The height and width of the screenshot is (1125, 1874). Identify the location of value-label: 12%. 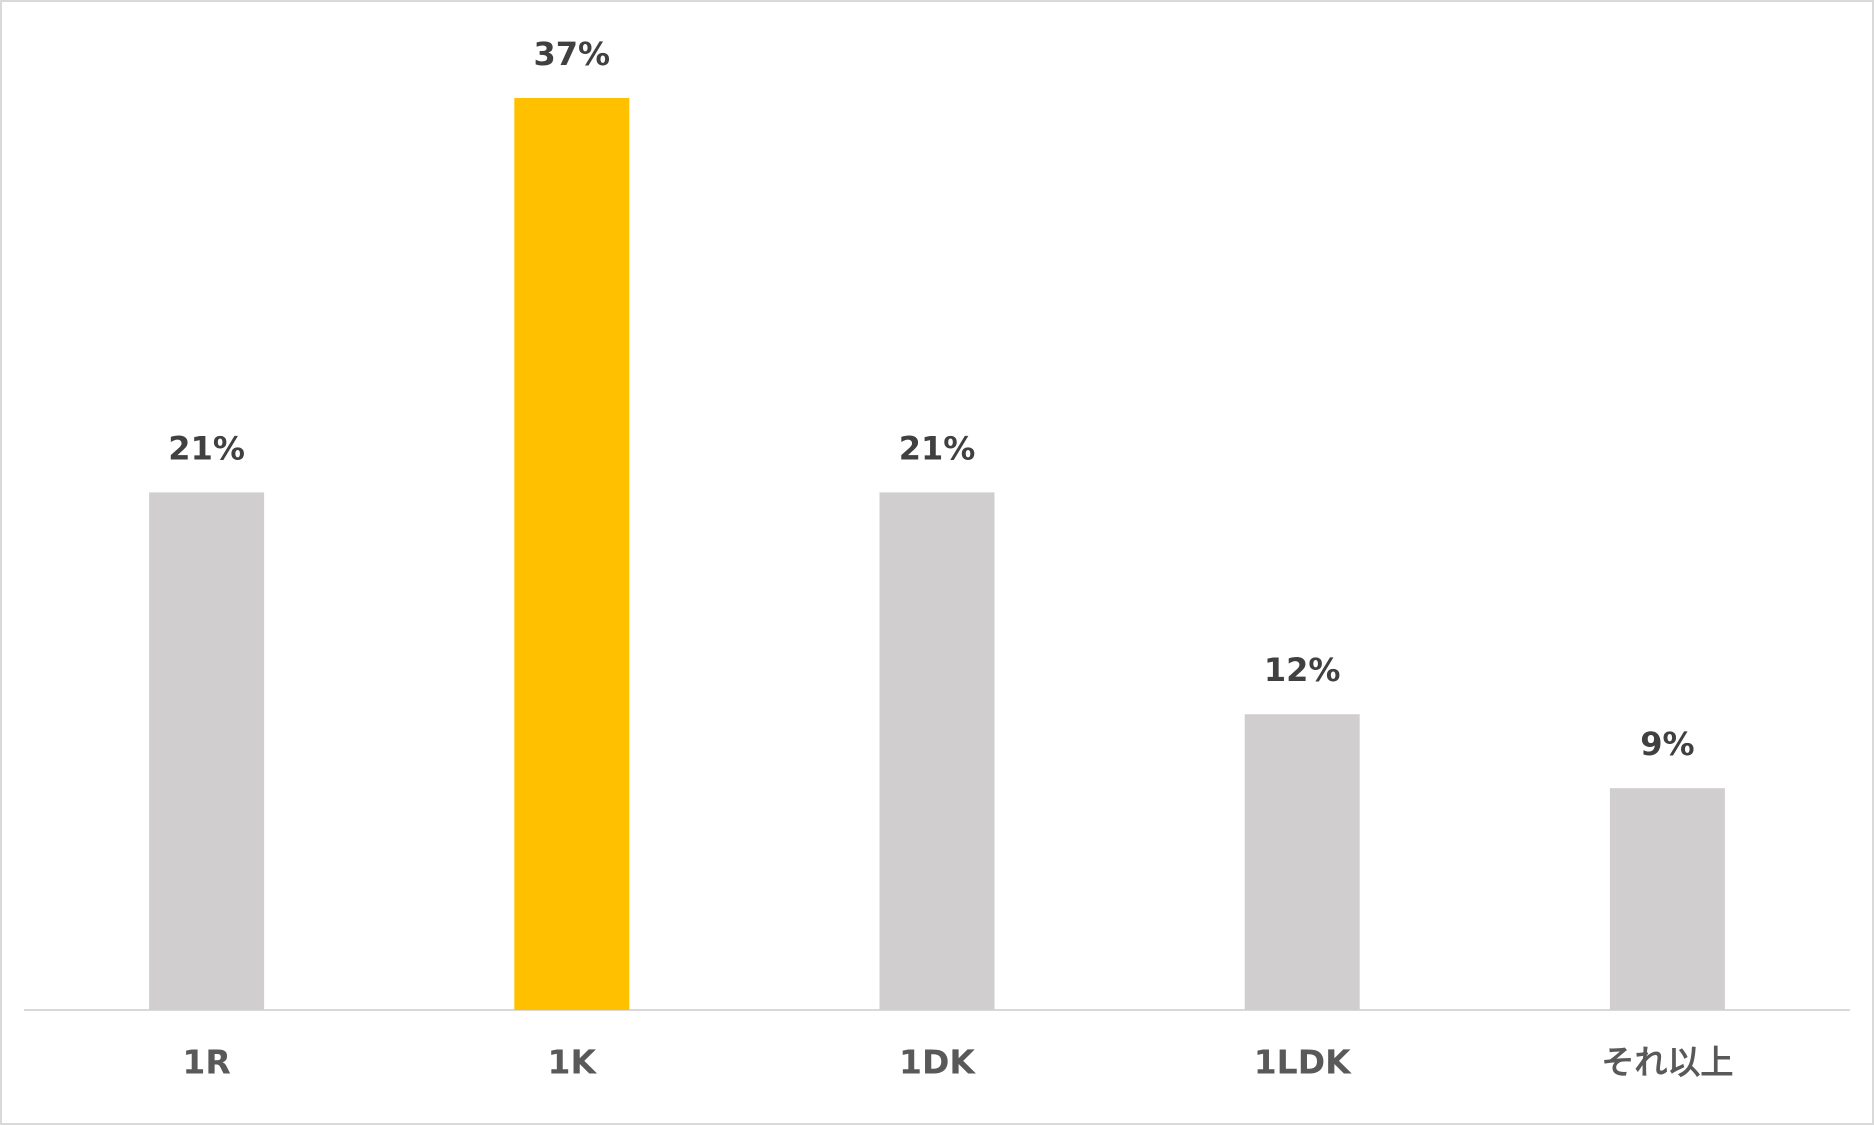
(1302, 670).